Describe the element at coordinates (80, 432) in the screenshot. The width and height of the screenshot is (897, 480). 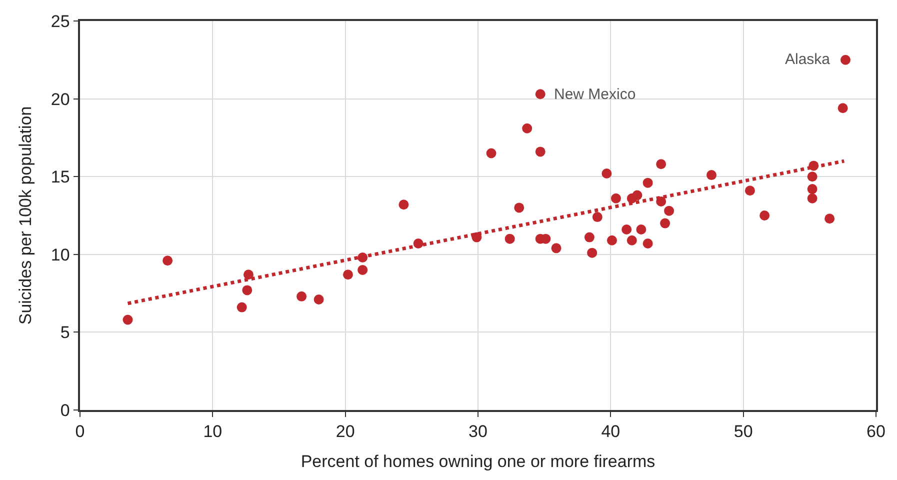
I see `x-tick-label: 0` at that location.